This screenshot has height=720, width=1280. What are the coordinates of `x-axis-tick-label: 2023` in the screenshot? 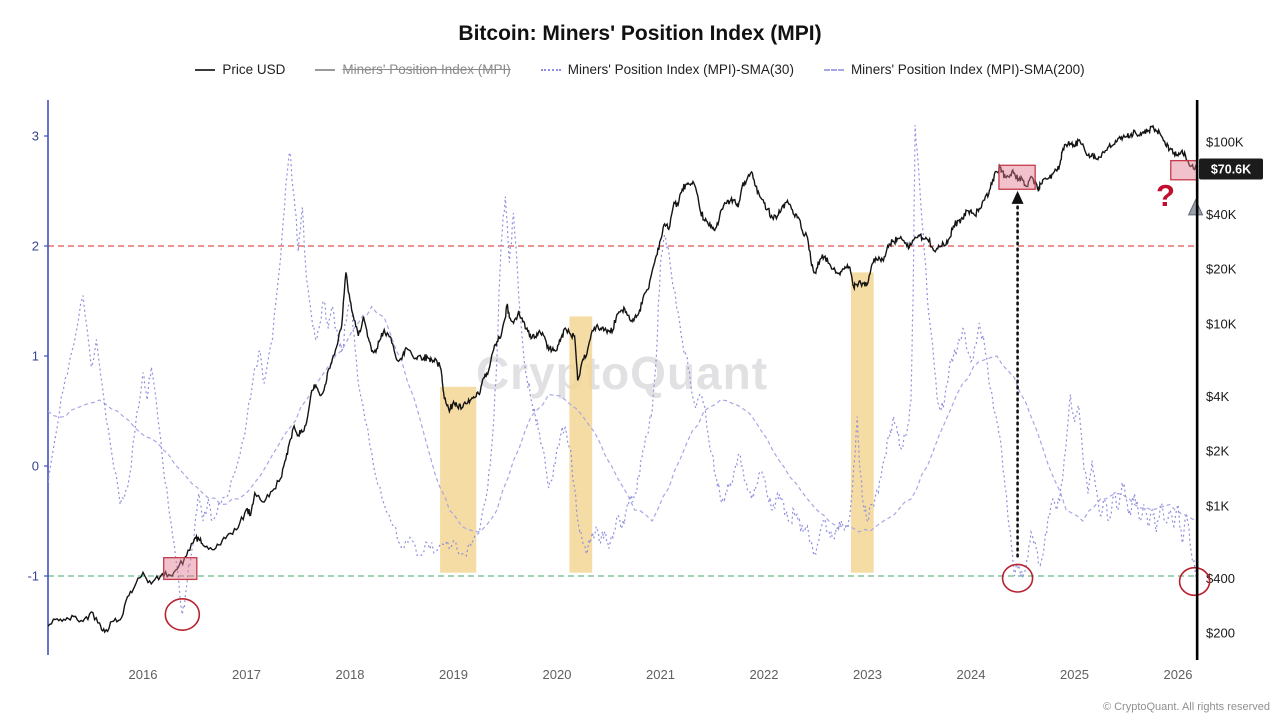 It's located at (867, 674).